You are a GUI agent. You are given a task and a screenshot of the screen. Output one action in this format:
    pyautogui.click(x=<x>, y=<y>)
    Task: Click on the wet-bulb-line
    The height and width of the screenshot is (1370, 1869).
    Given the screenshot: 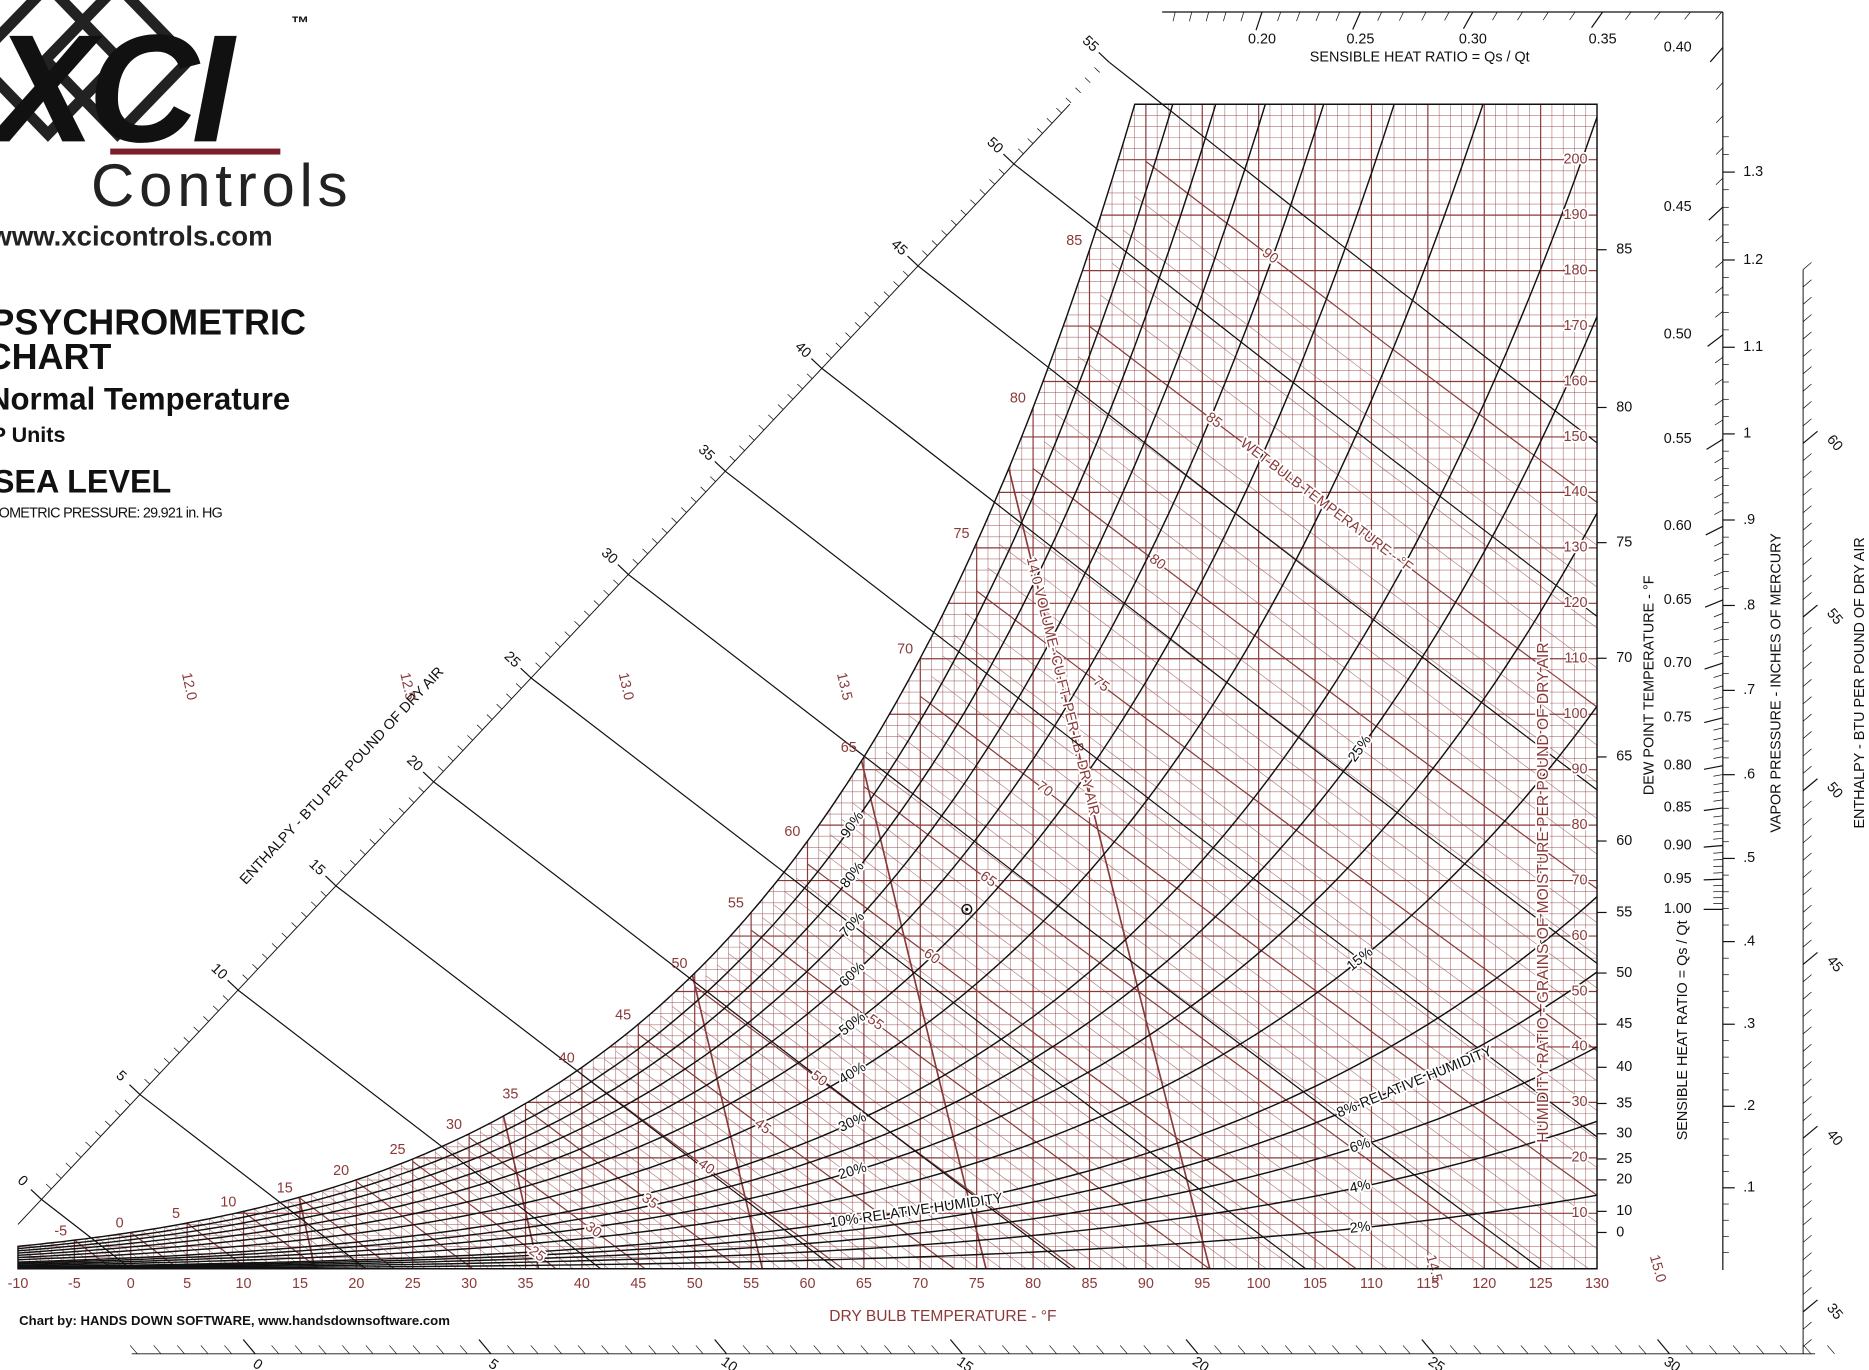 What is the action you would take?
    pyautogui.click(x=1287, y=825)
    